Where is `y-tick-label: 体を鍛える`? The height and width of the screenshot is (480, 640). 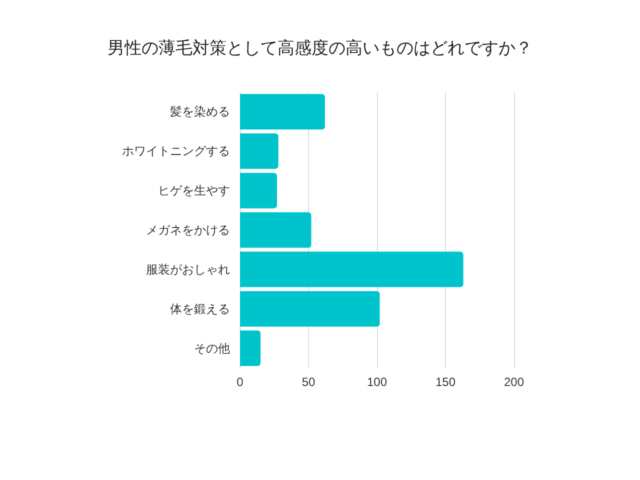
y-tick-label: 体を鍛える is located at coordinates (200, 309).